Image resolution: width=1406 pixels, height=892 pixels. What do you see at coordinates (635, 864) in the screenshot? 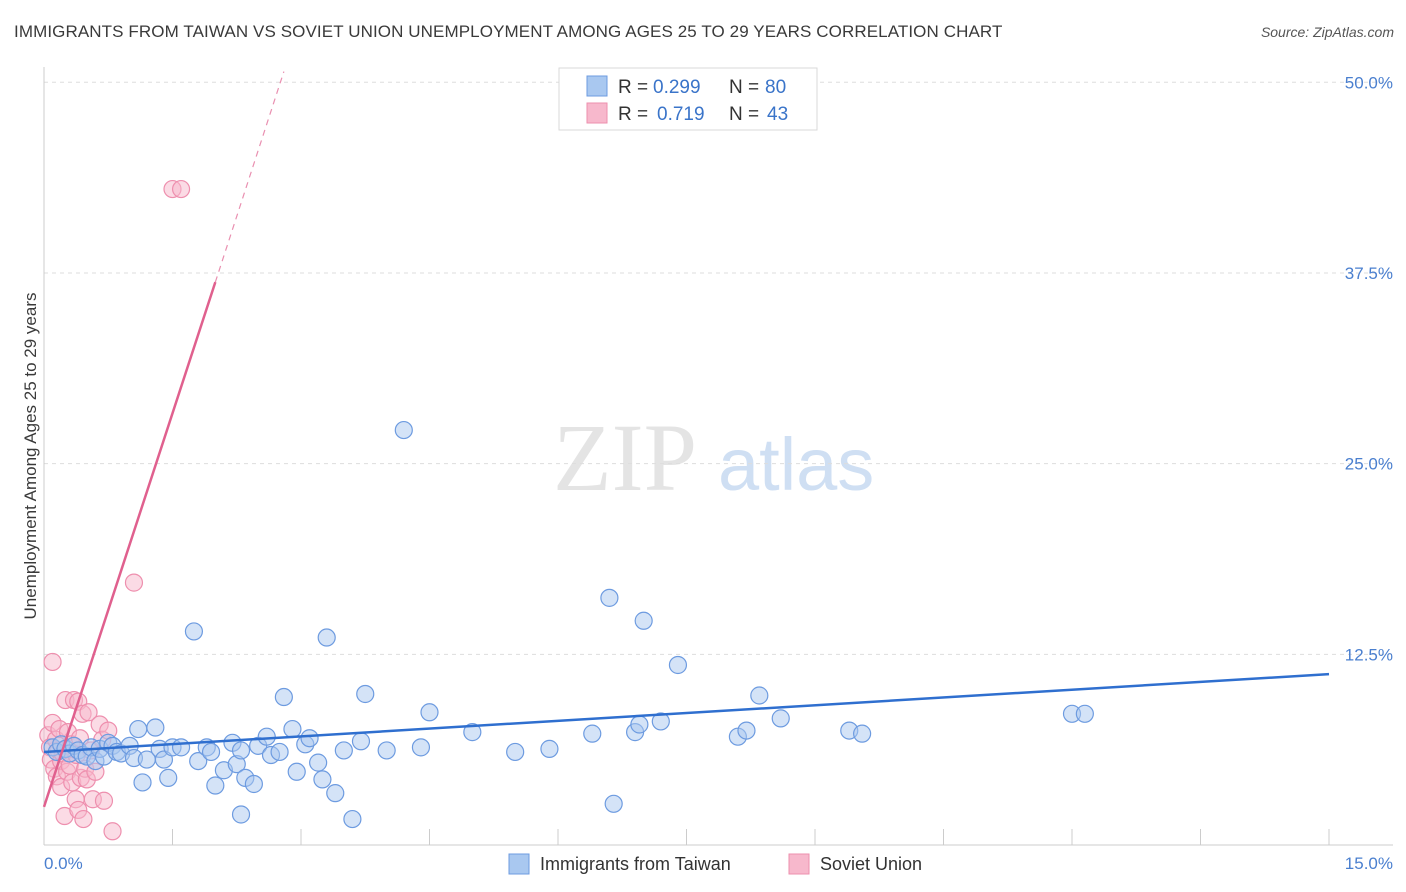
I see `bottom-legend-taiwan: Immigrants from Taiwan` at bounding box center [635, 864].